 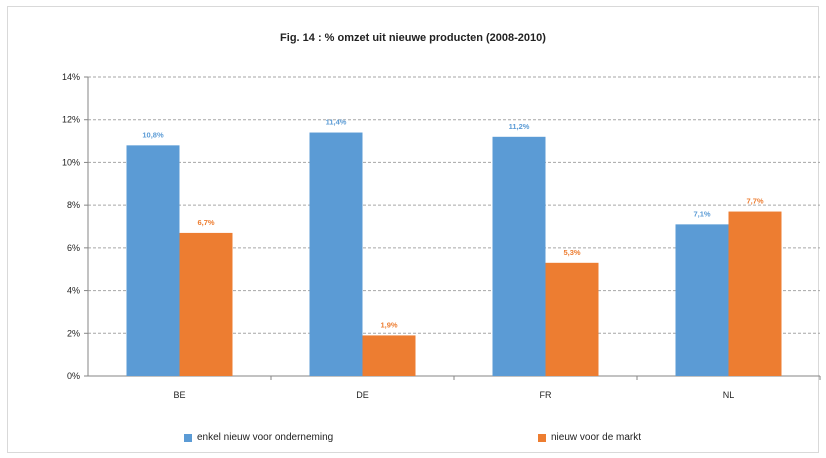 I want to click on x-tick-label: DE, so click(x=362, y=395).